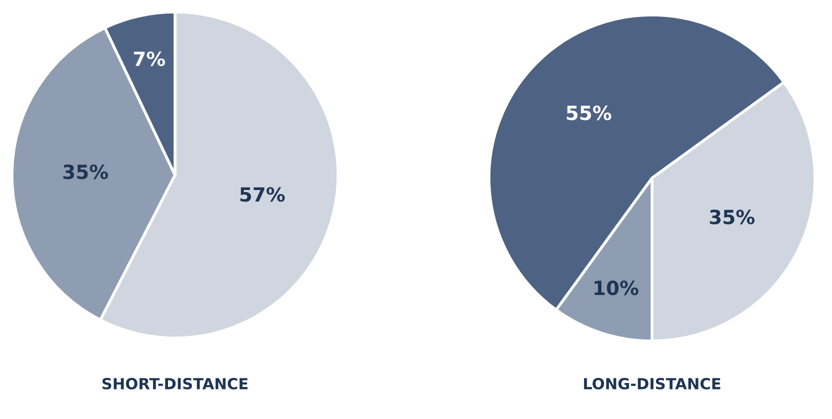 The image size is (832, 419). Describe the element at coordinates (589, 113) in the screenshot. I see `data-label: 55%` at that location.